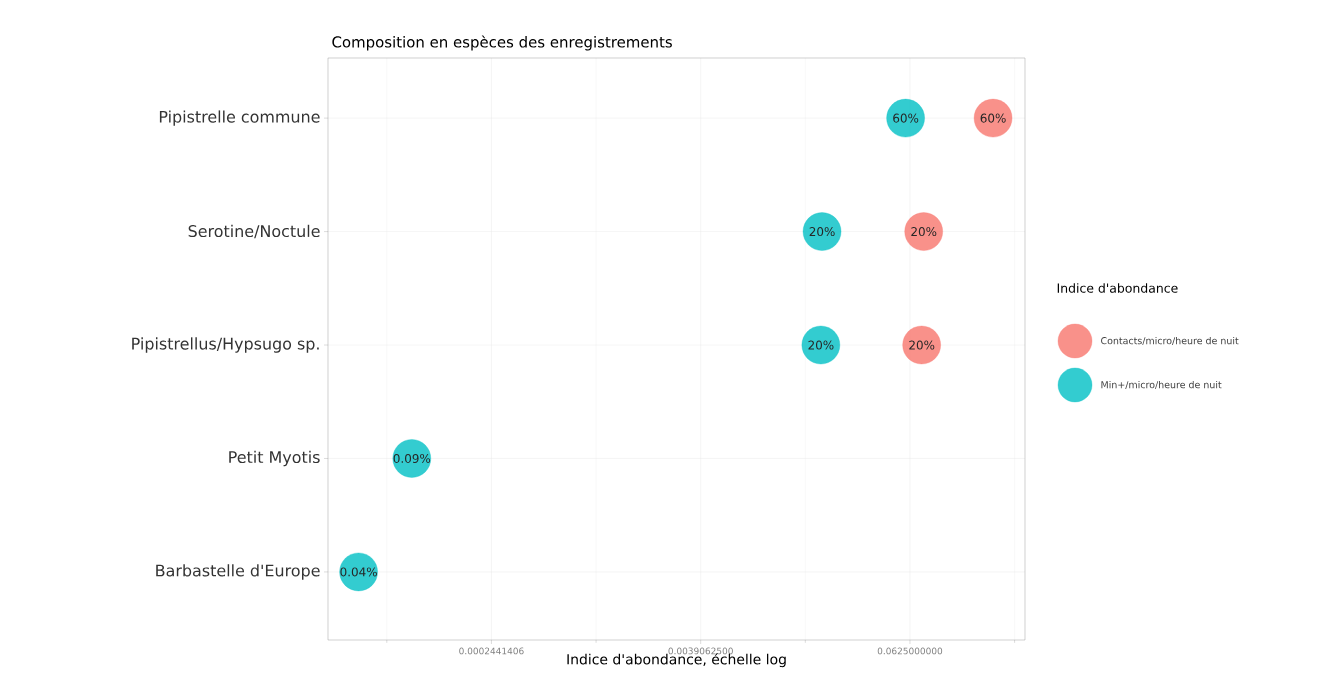 This screenshot has height=684, width=1329. I want to click on y-tick-label: Petit Myotis, so click(274, 458).